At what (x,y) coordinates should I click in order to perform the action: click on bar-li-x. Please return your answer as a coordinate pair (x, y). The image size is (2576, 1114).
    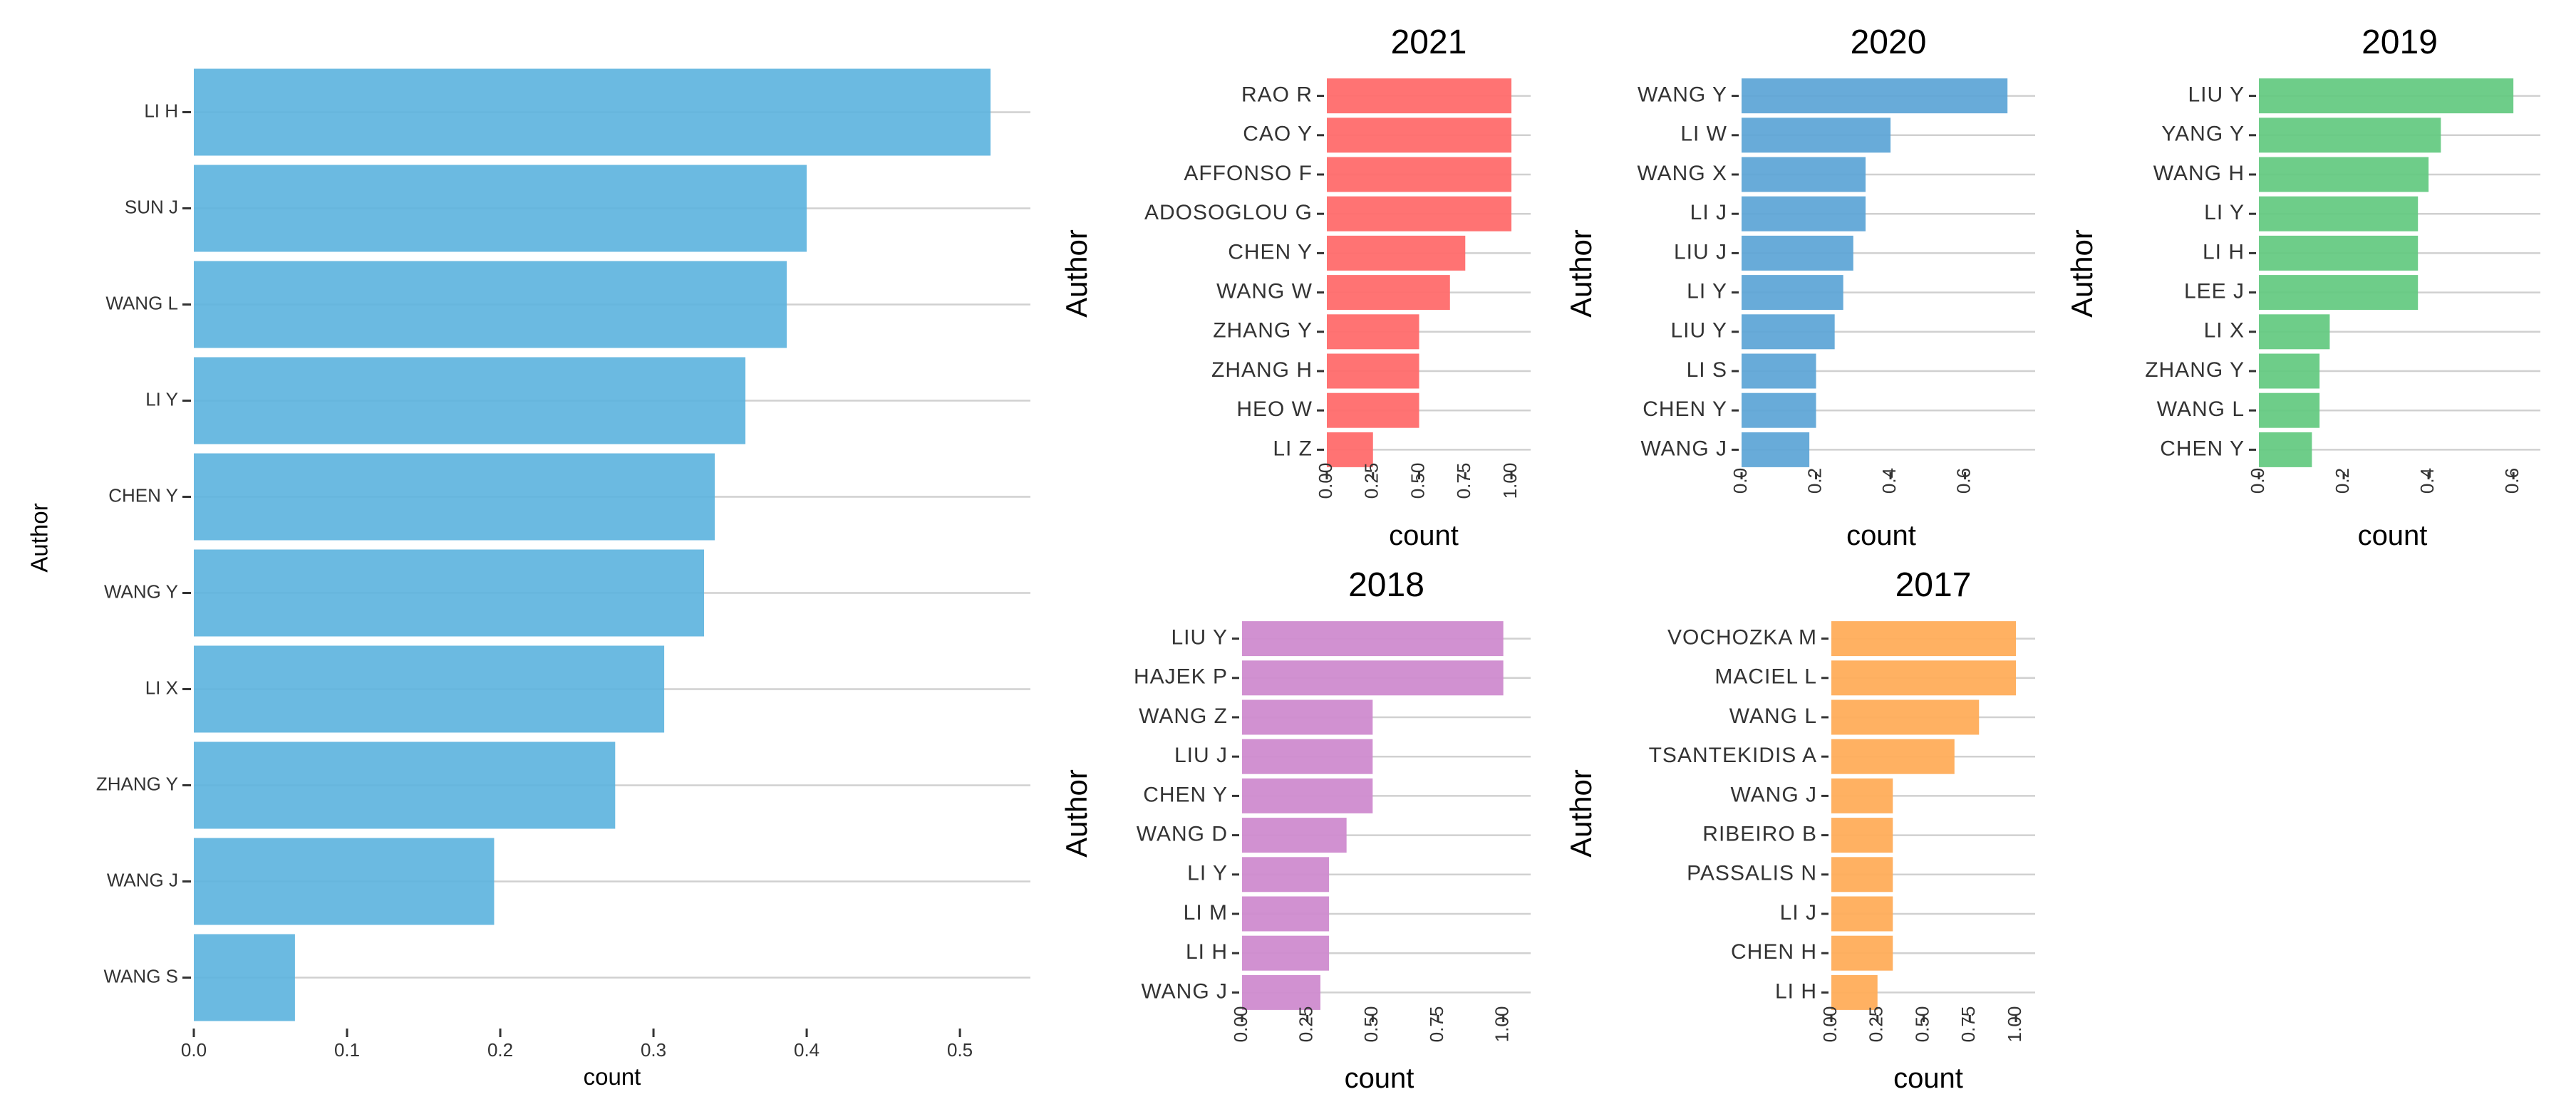
    Looking at the image, I should click on (2294, 332).